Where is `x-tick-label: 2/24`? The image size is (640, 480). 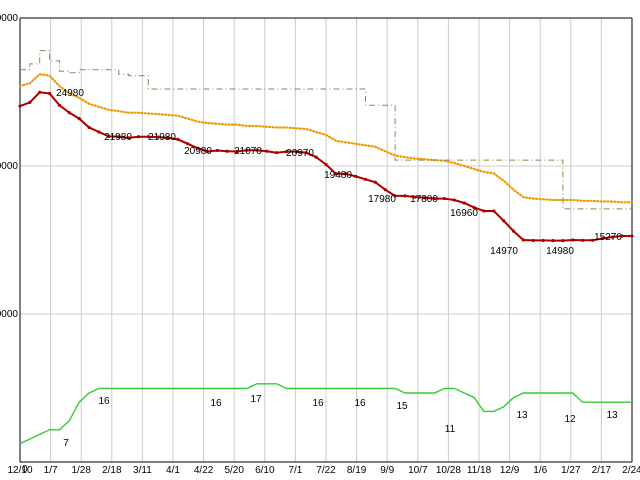 x-tick-label: 2/24 is located at coordinates (631, 470).